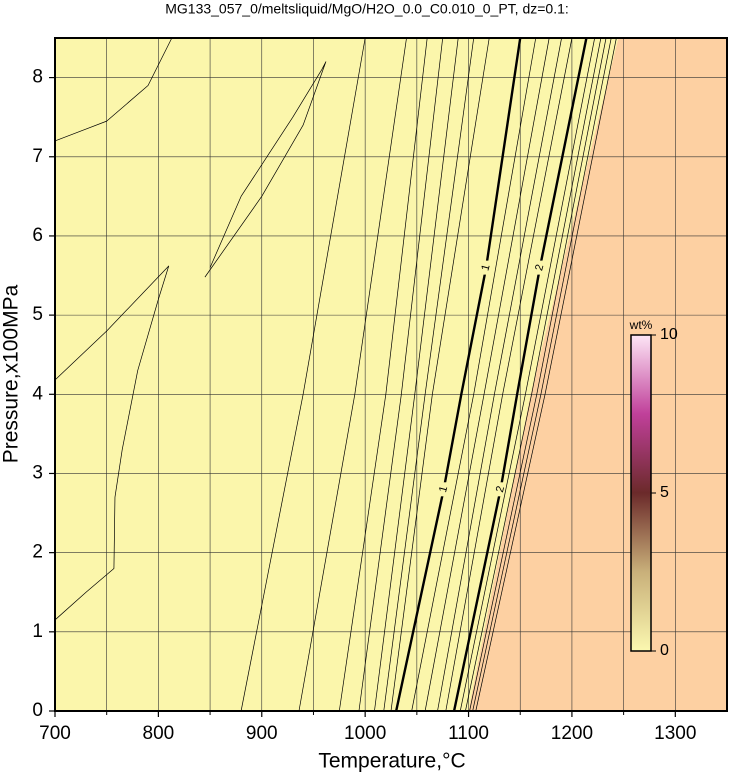 This screenshot has height=776, width=734. I want to click on colorbar, so click(641, 493).